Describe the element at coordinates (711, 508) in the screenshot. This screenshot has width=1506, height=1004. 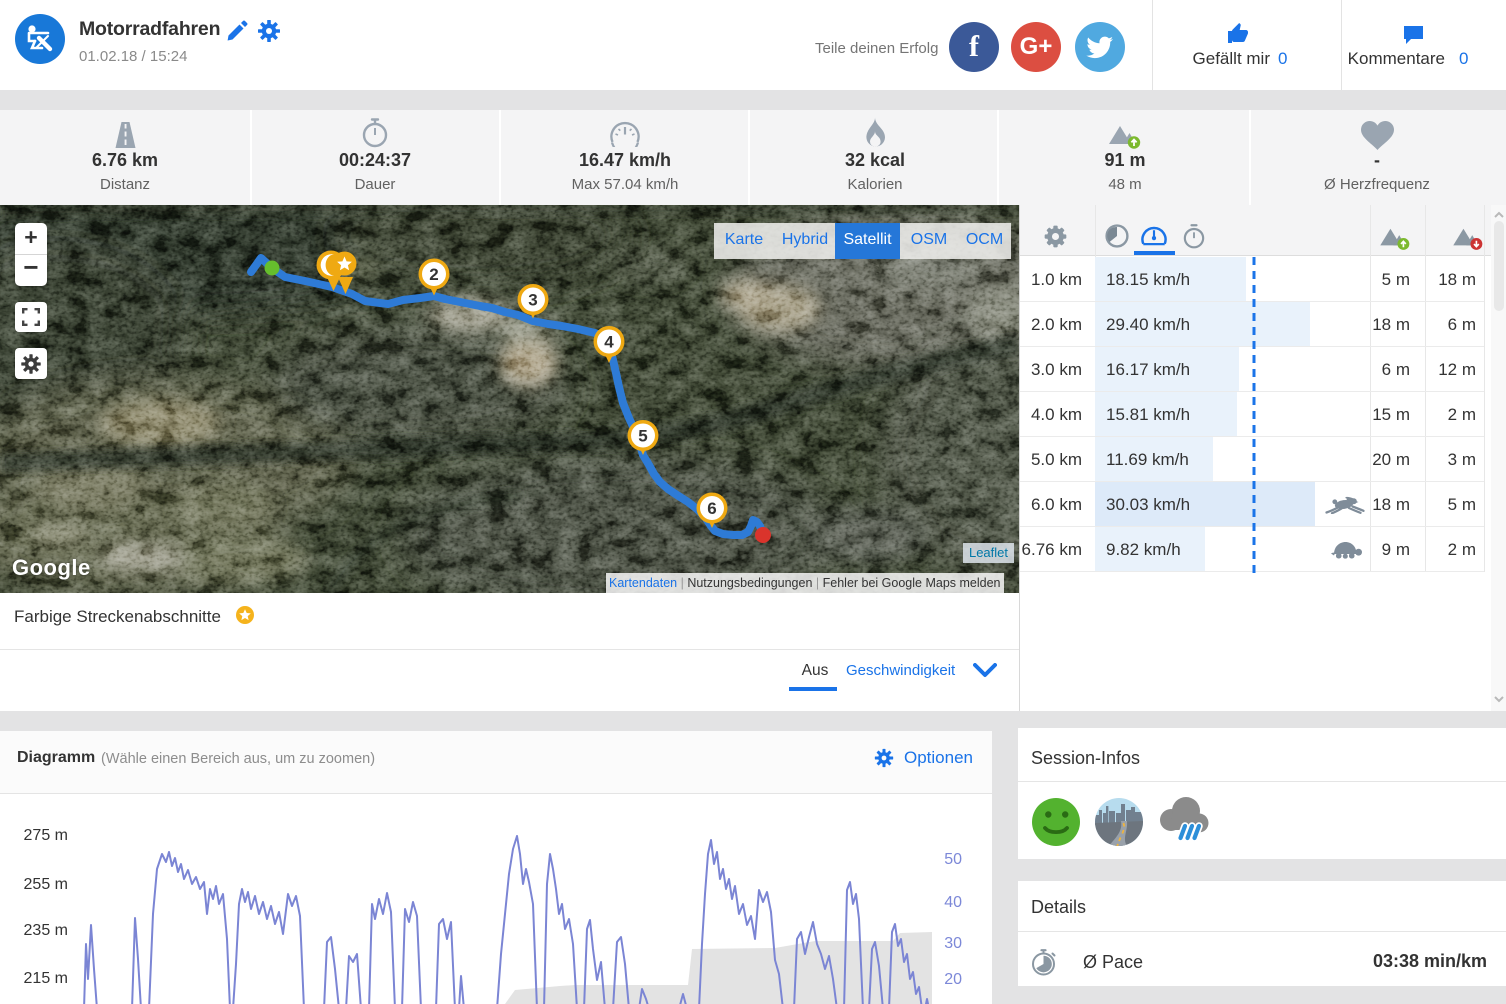
I see `svg-text: 6` at that location.